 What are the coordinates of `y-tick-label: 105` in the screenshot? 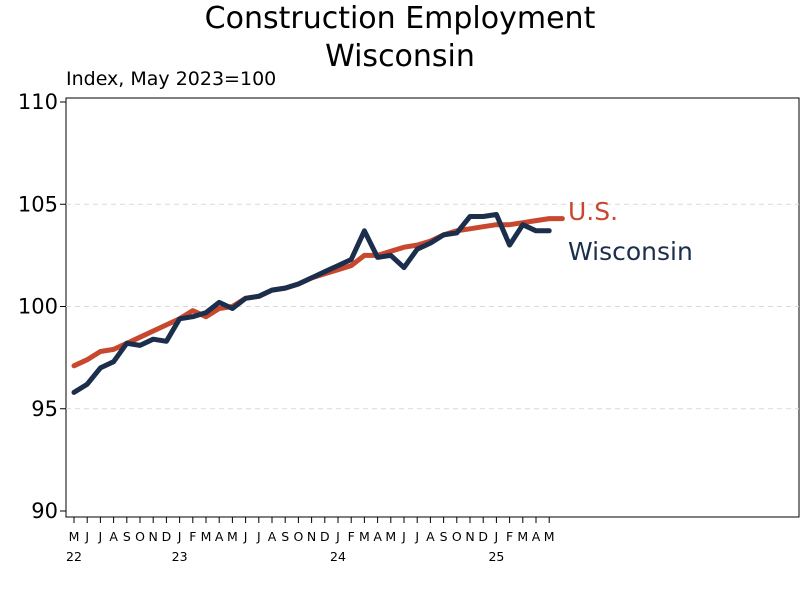 It's located at (38, 204).